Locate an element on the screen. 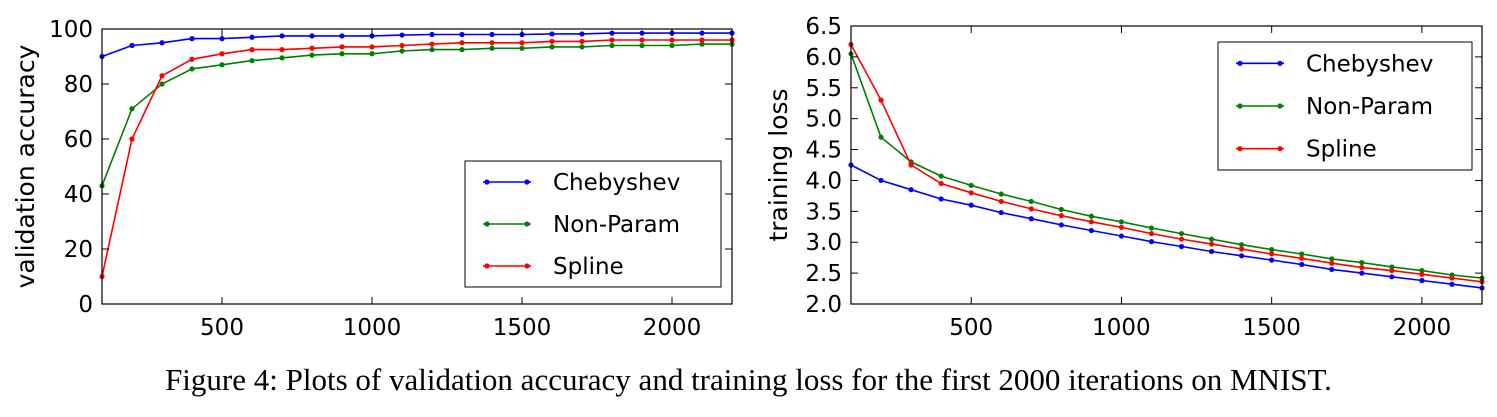  y-tick-label: 3.0 is located at coordinates (823, 243).